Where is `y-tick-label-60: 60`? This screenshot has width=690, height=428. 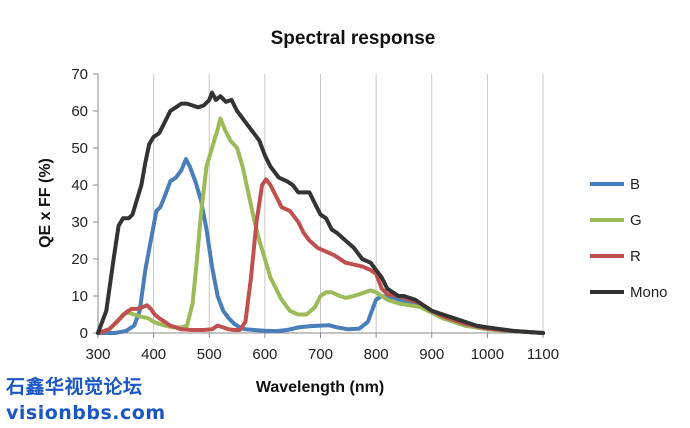 y-tick-label-60: 60 is located at coordinates (79, 111).